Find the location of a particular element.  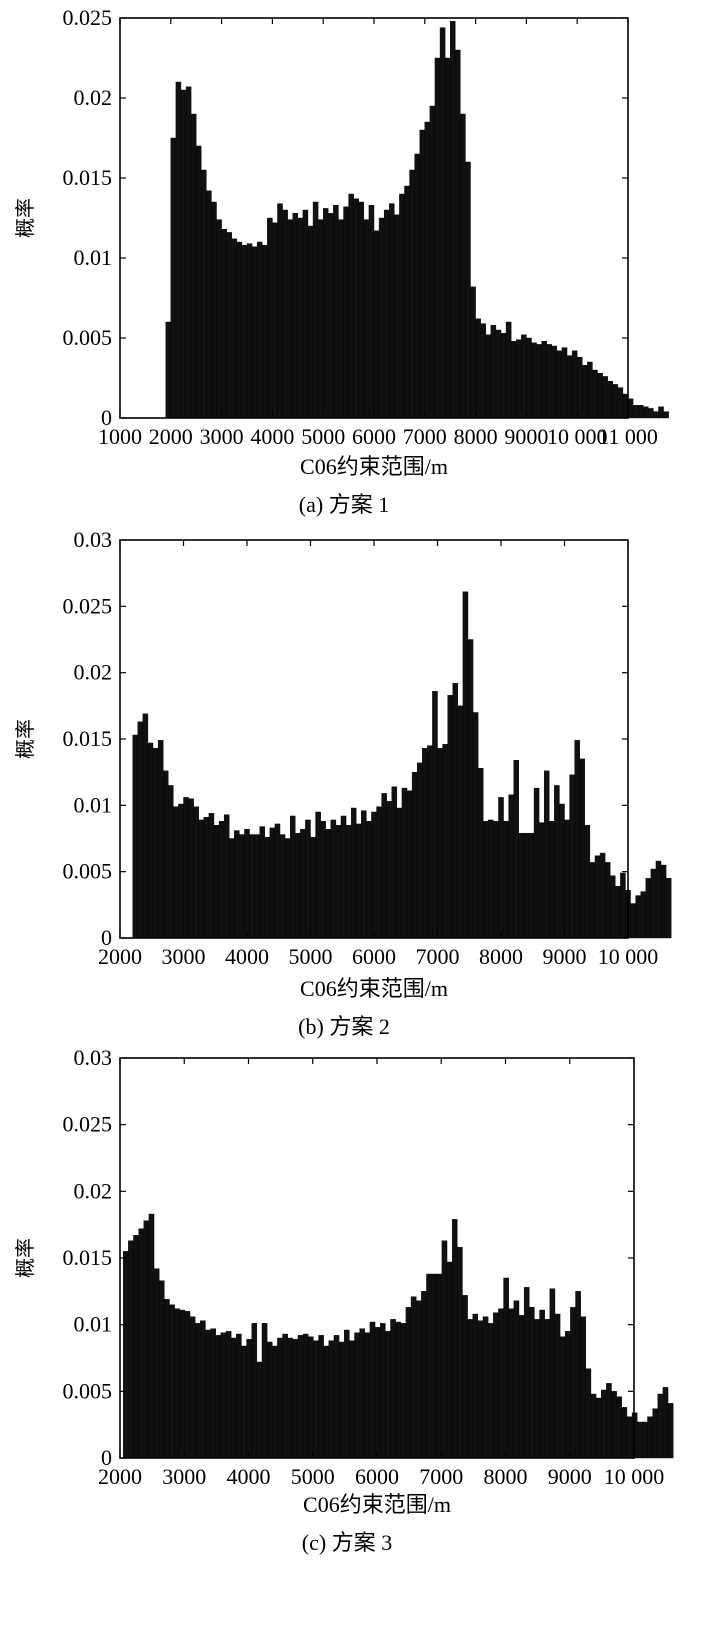

x-tick-label: 1000 is located at coordinates (120, 436).